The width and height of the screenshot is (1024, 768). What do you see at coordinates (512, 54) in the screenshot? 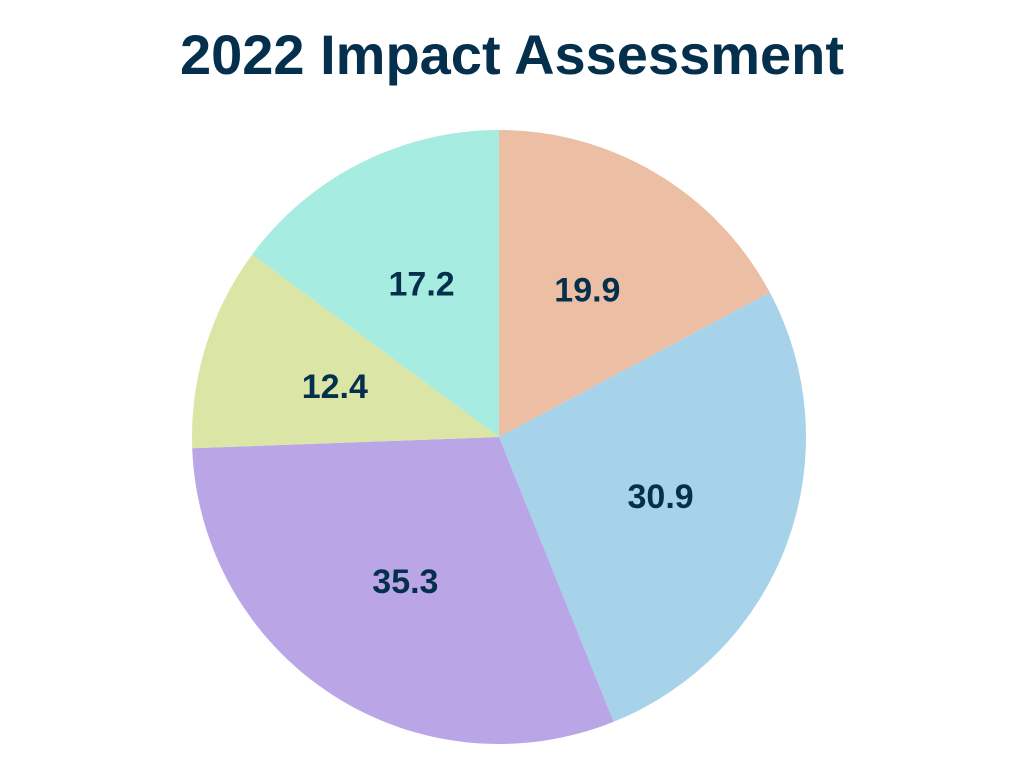
I see `chart-title: 2022 Impact Assessment` at bounding box center [512, 54].